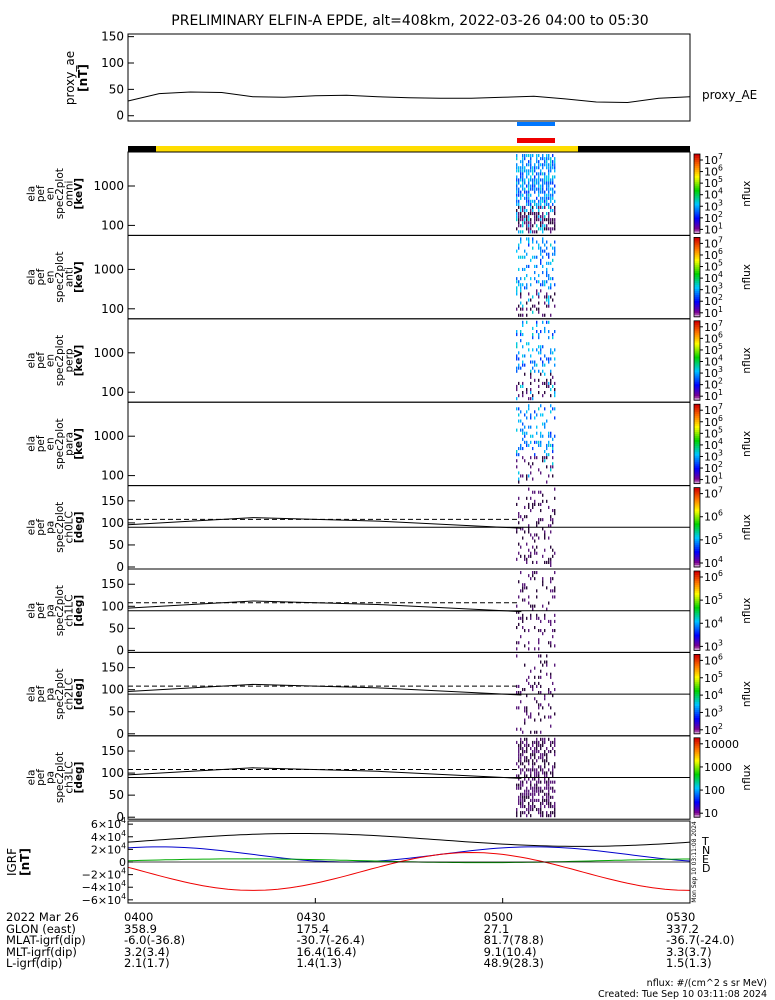 The image size is (775, 1000). What do you see at coordinates (55, 360) in the screenshot?
I see `panel-ylabel: elapefenspec2plotperp[keV]` at bounding box center [55, 360].